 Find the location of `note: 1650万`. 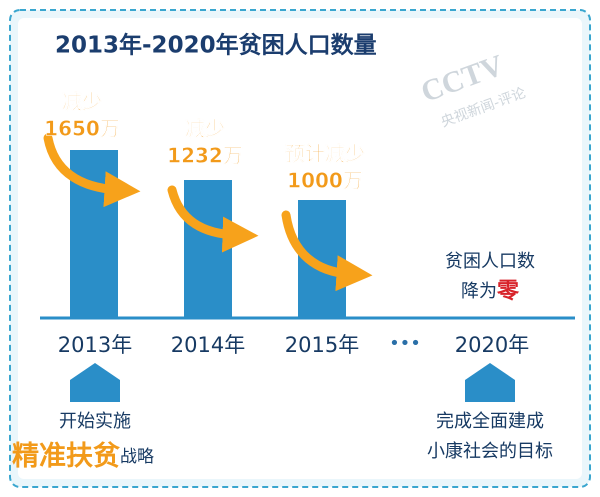

note: 1650万 is located at coordinates (82, 129).